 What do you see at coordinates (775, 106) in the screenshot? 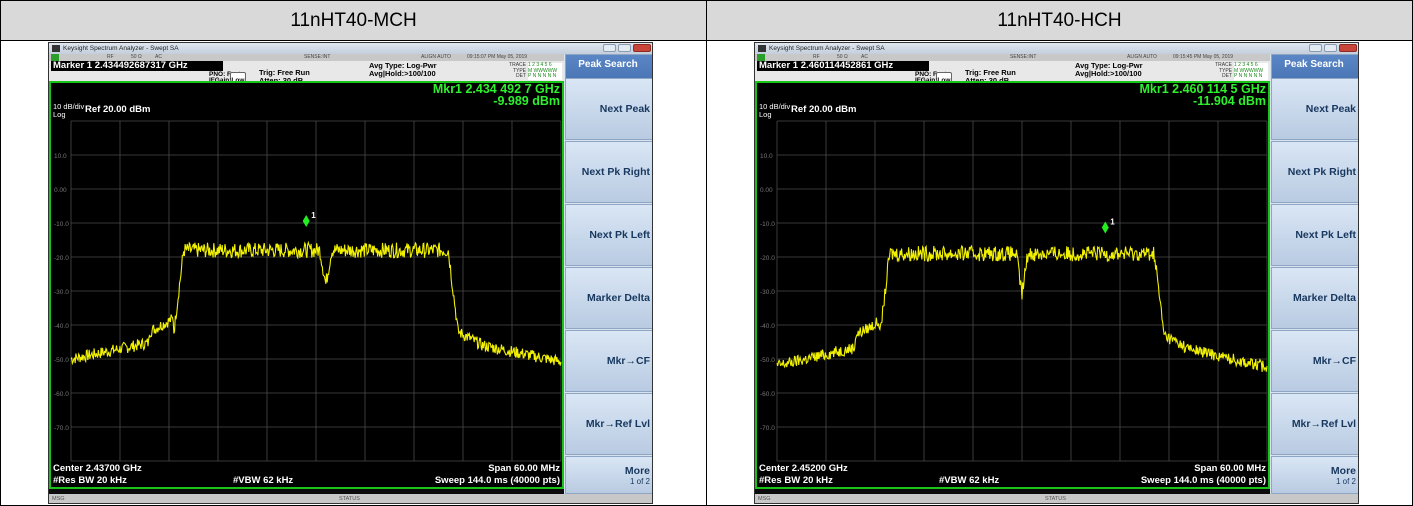
I see `scale-per-div: 10 dB/div` at bounding box center [775, 106].